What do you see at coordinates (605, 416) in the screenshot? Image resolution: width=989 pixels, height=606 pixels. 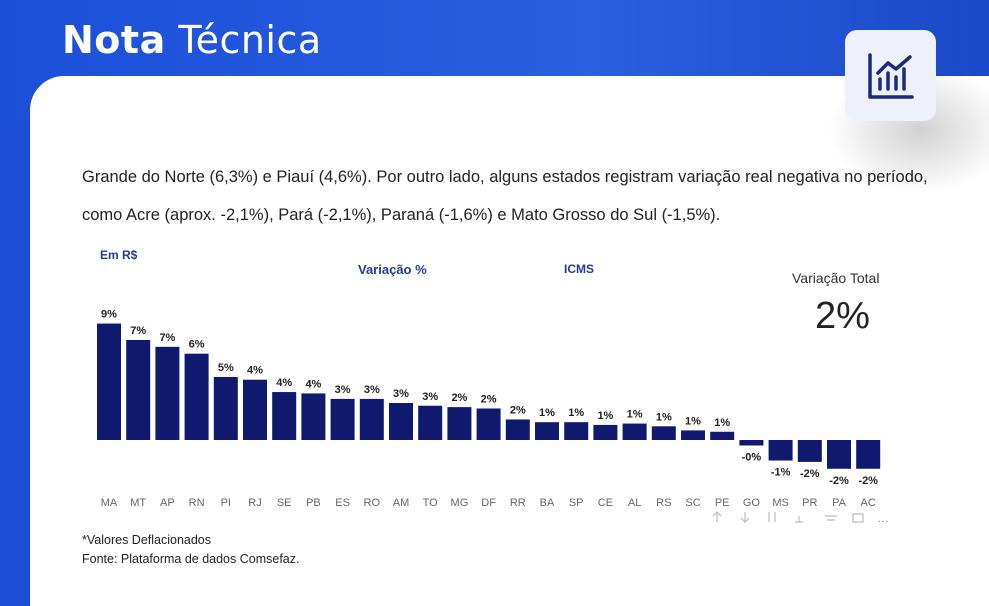 I see `data-label-CE: 1%` at bounding box center [605, 416].